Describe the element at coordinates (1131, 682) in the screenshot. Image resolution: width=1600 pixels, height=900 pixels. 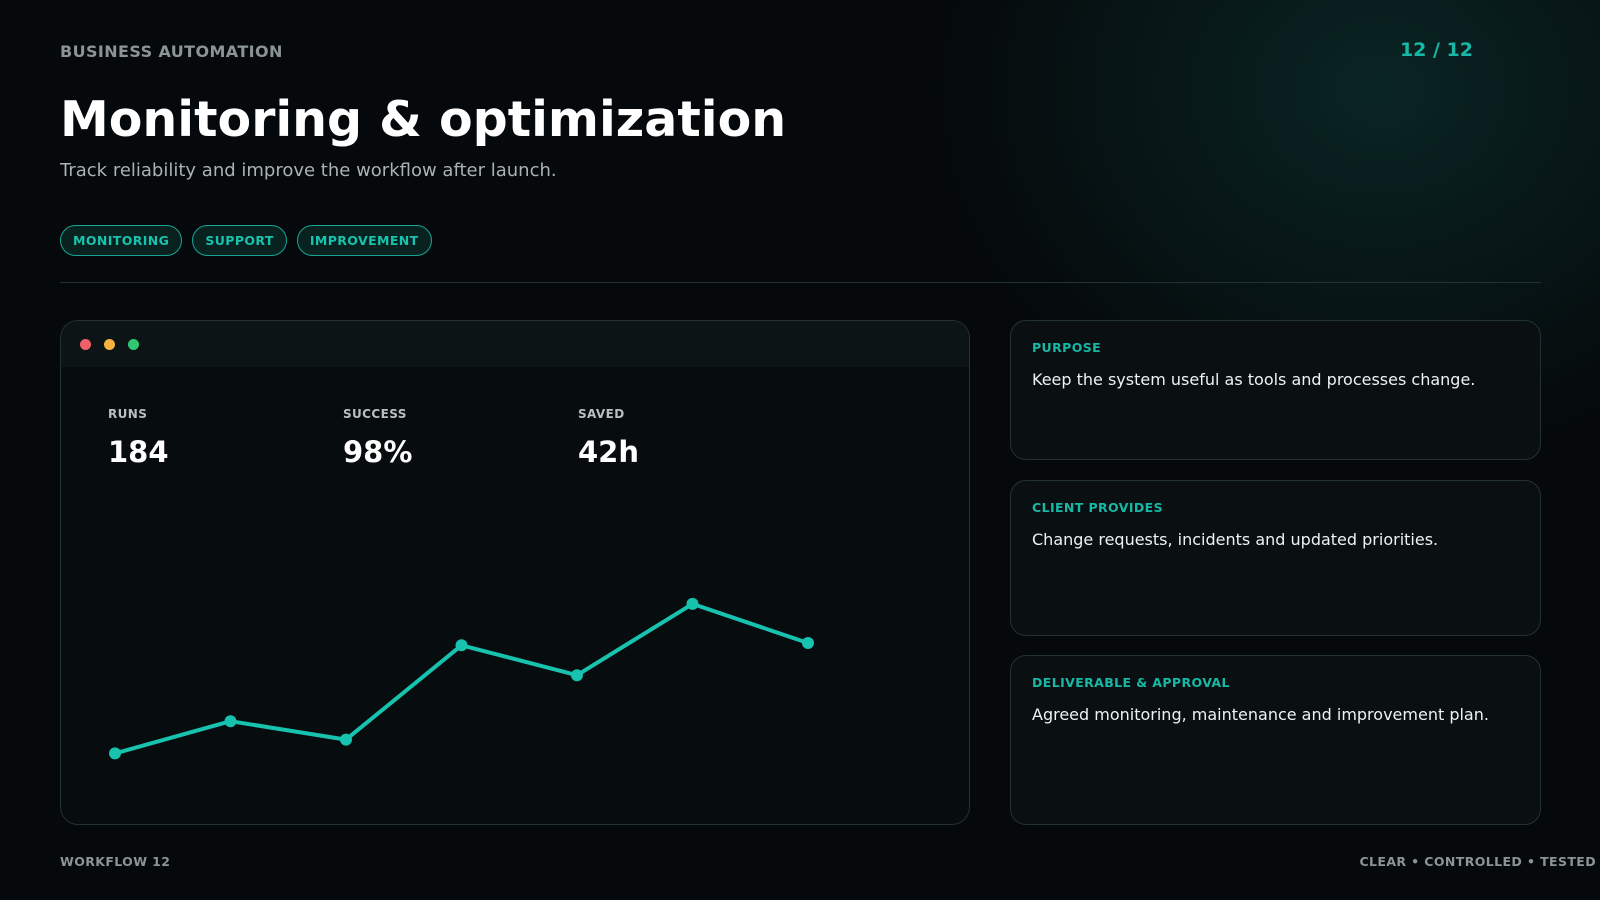
I see `card-label: DELIVERABLE & APPROVAL` at that location.